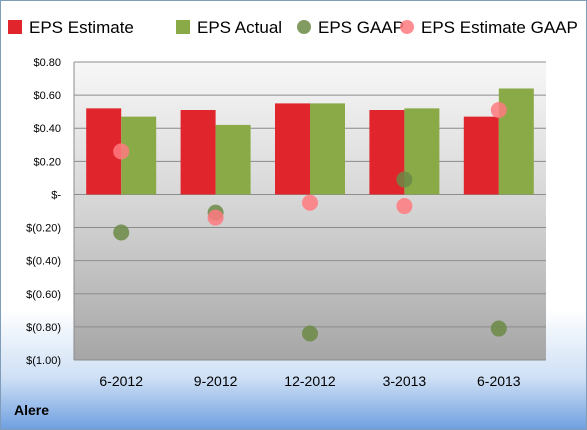 This screenshot has height=430, width=587. What do you see at coordinates (405, 381) in the screenshot?
I see `x-tick-label: 3-2013` at bounding box center [405, 381].